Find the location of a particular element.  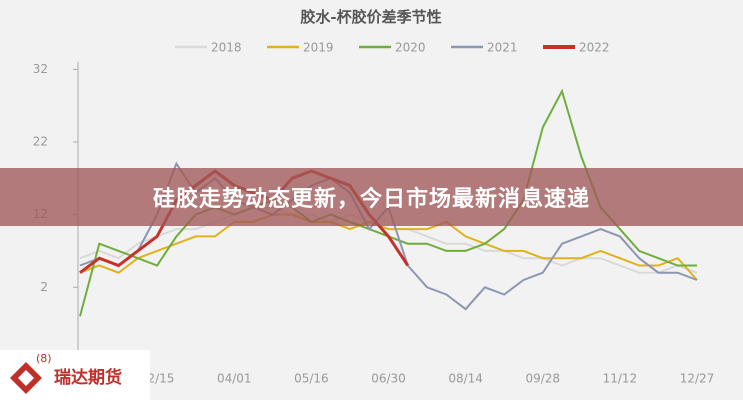

logo-badge: (8) is located at coordinates (44, 358).